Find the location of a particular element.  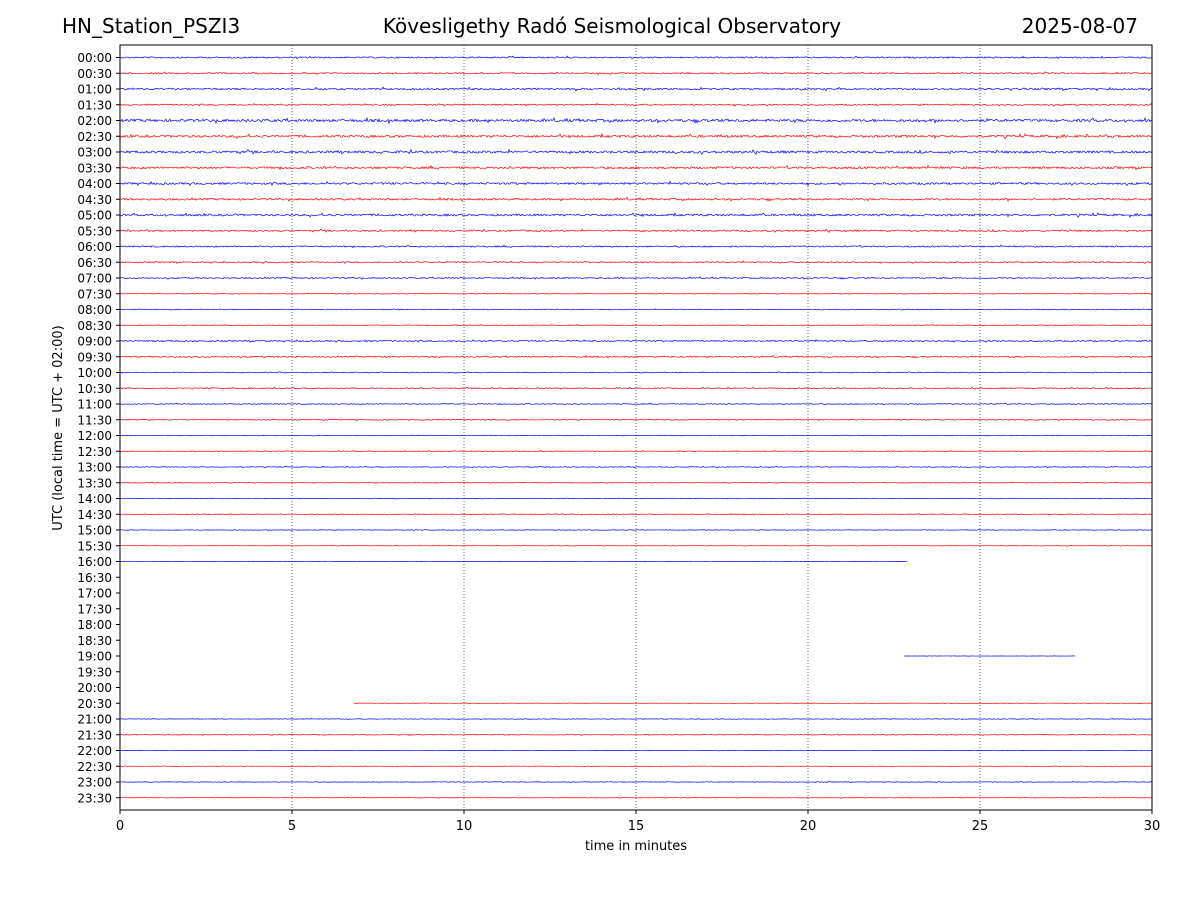

trace-04:00 is located at coordinates (636, 183).